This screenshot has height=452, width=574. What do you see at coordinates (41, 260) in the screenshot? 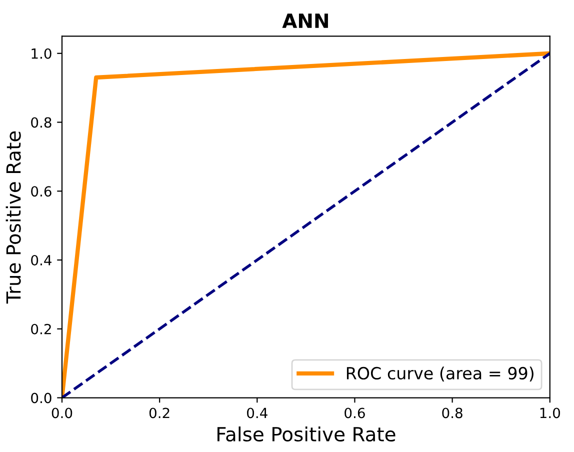
I see `y-tick-label: 0.4` at bounding box center [41, 260].